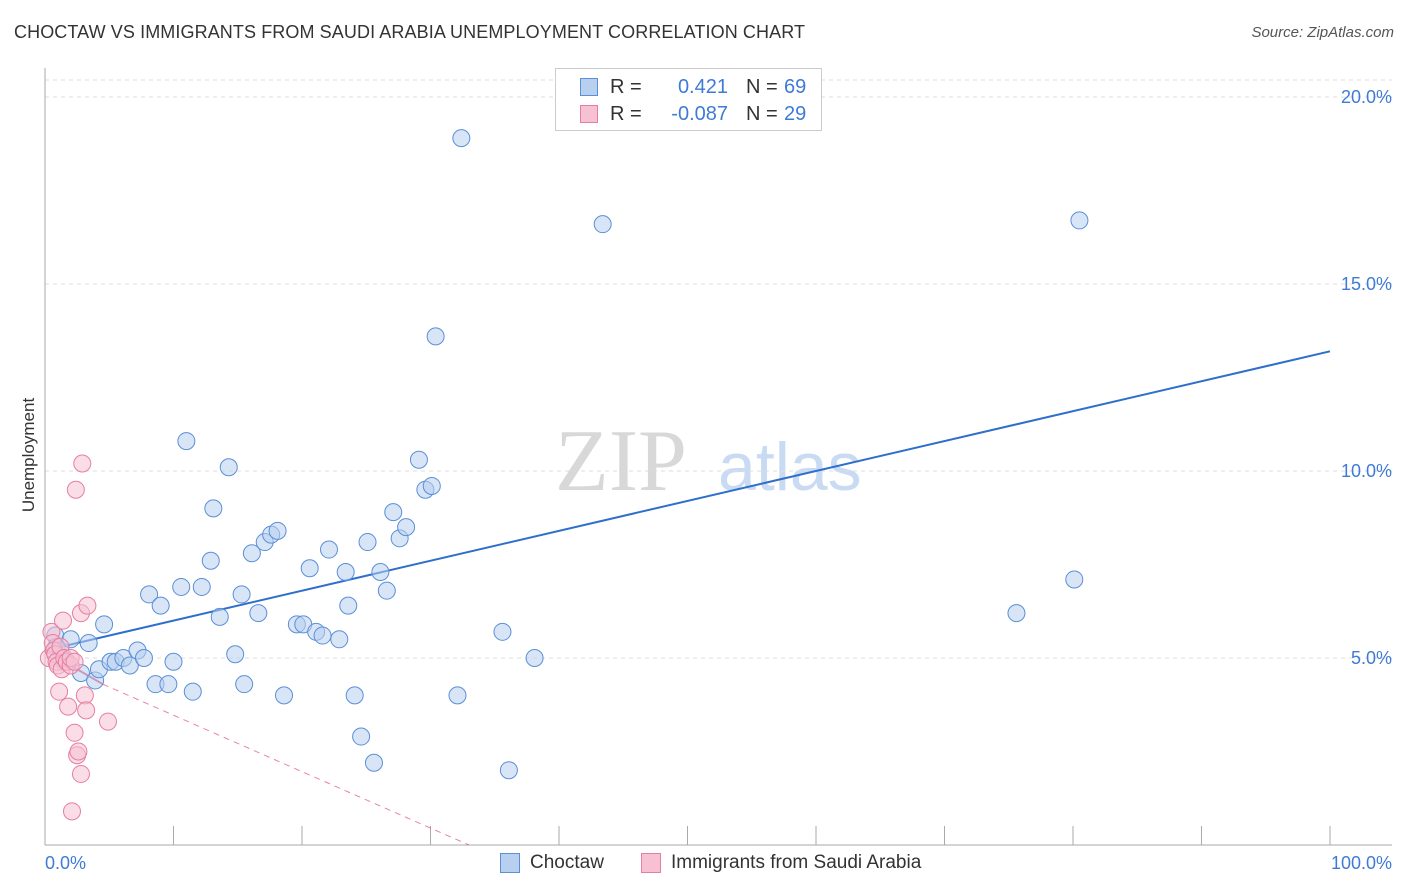  Describe the element at coordinates (795, 113) in the screenshot. I see `legend-n-value: 29` at that location.